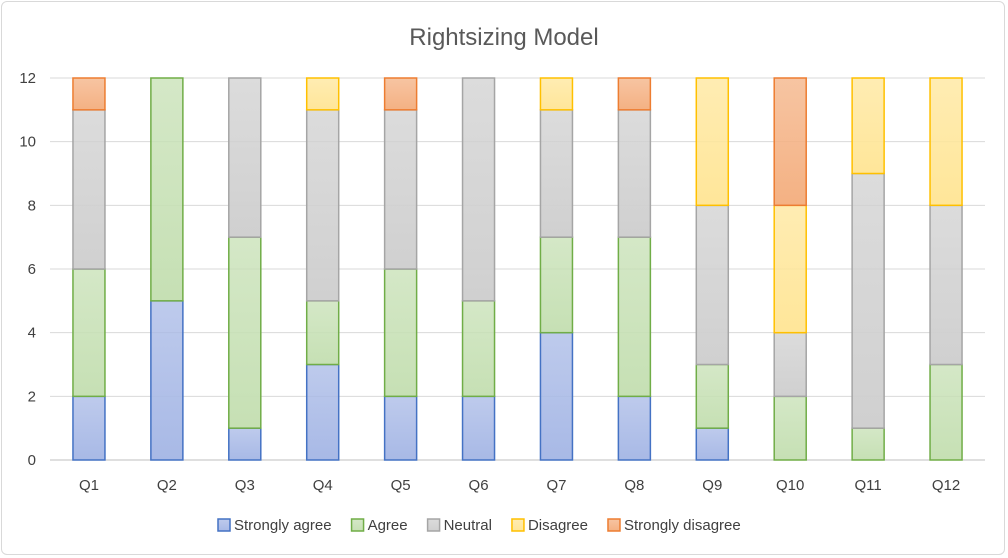 This screenshot has height=558, width=1008. I want to click on bar-segment-q5-strongly-disagree, so click(400, 94).